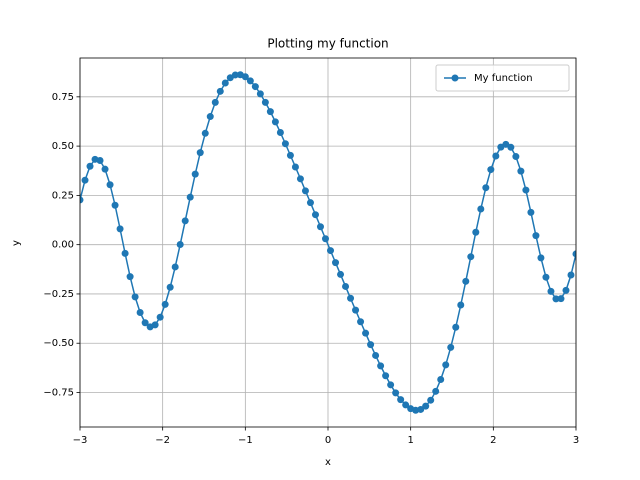 This screenshot has height=480, width=640. What do you see at coordinates (80, 440) in the screenshot?
I see `x-tick-label: −3` at bounding box center [80, 440].